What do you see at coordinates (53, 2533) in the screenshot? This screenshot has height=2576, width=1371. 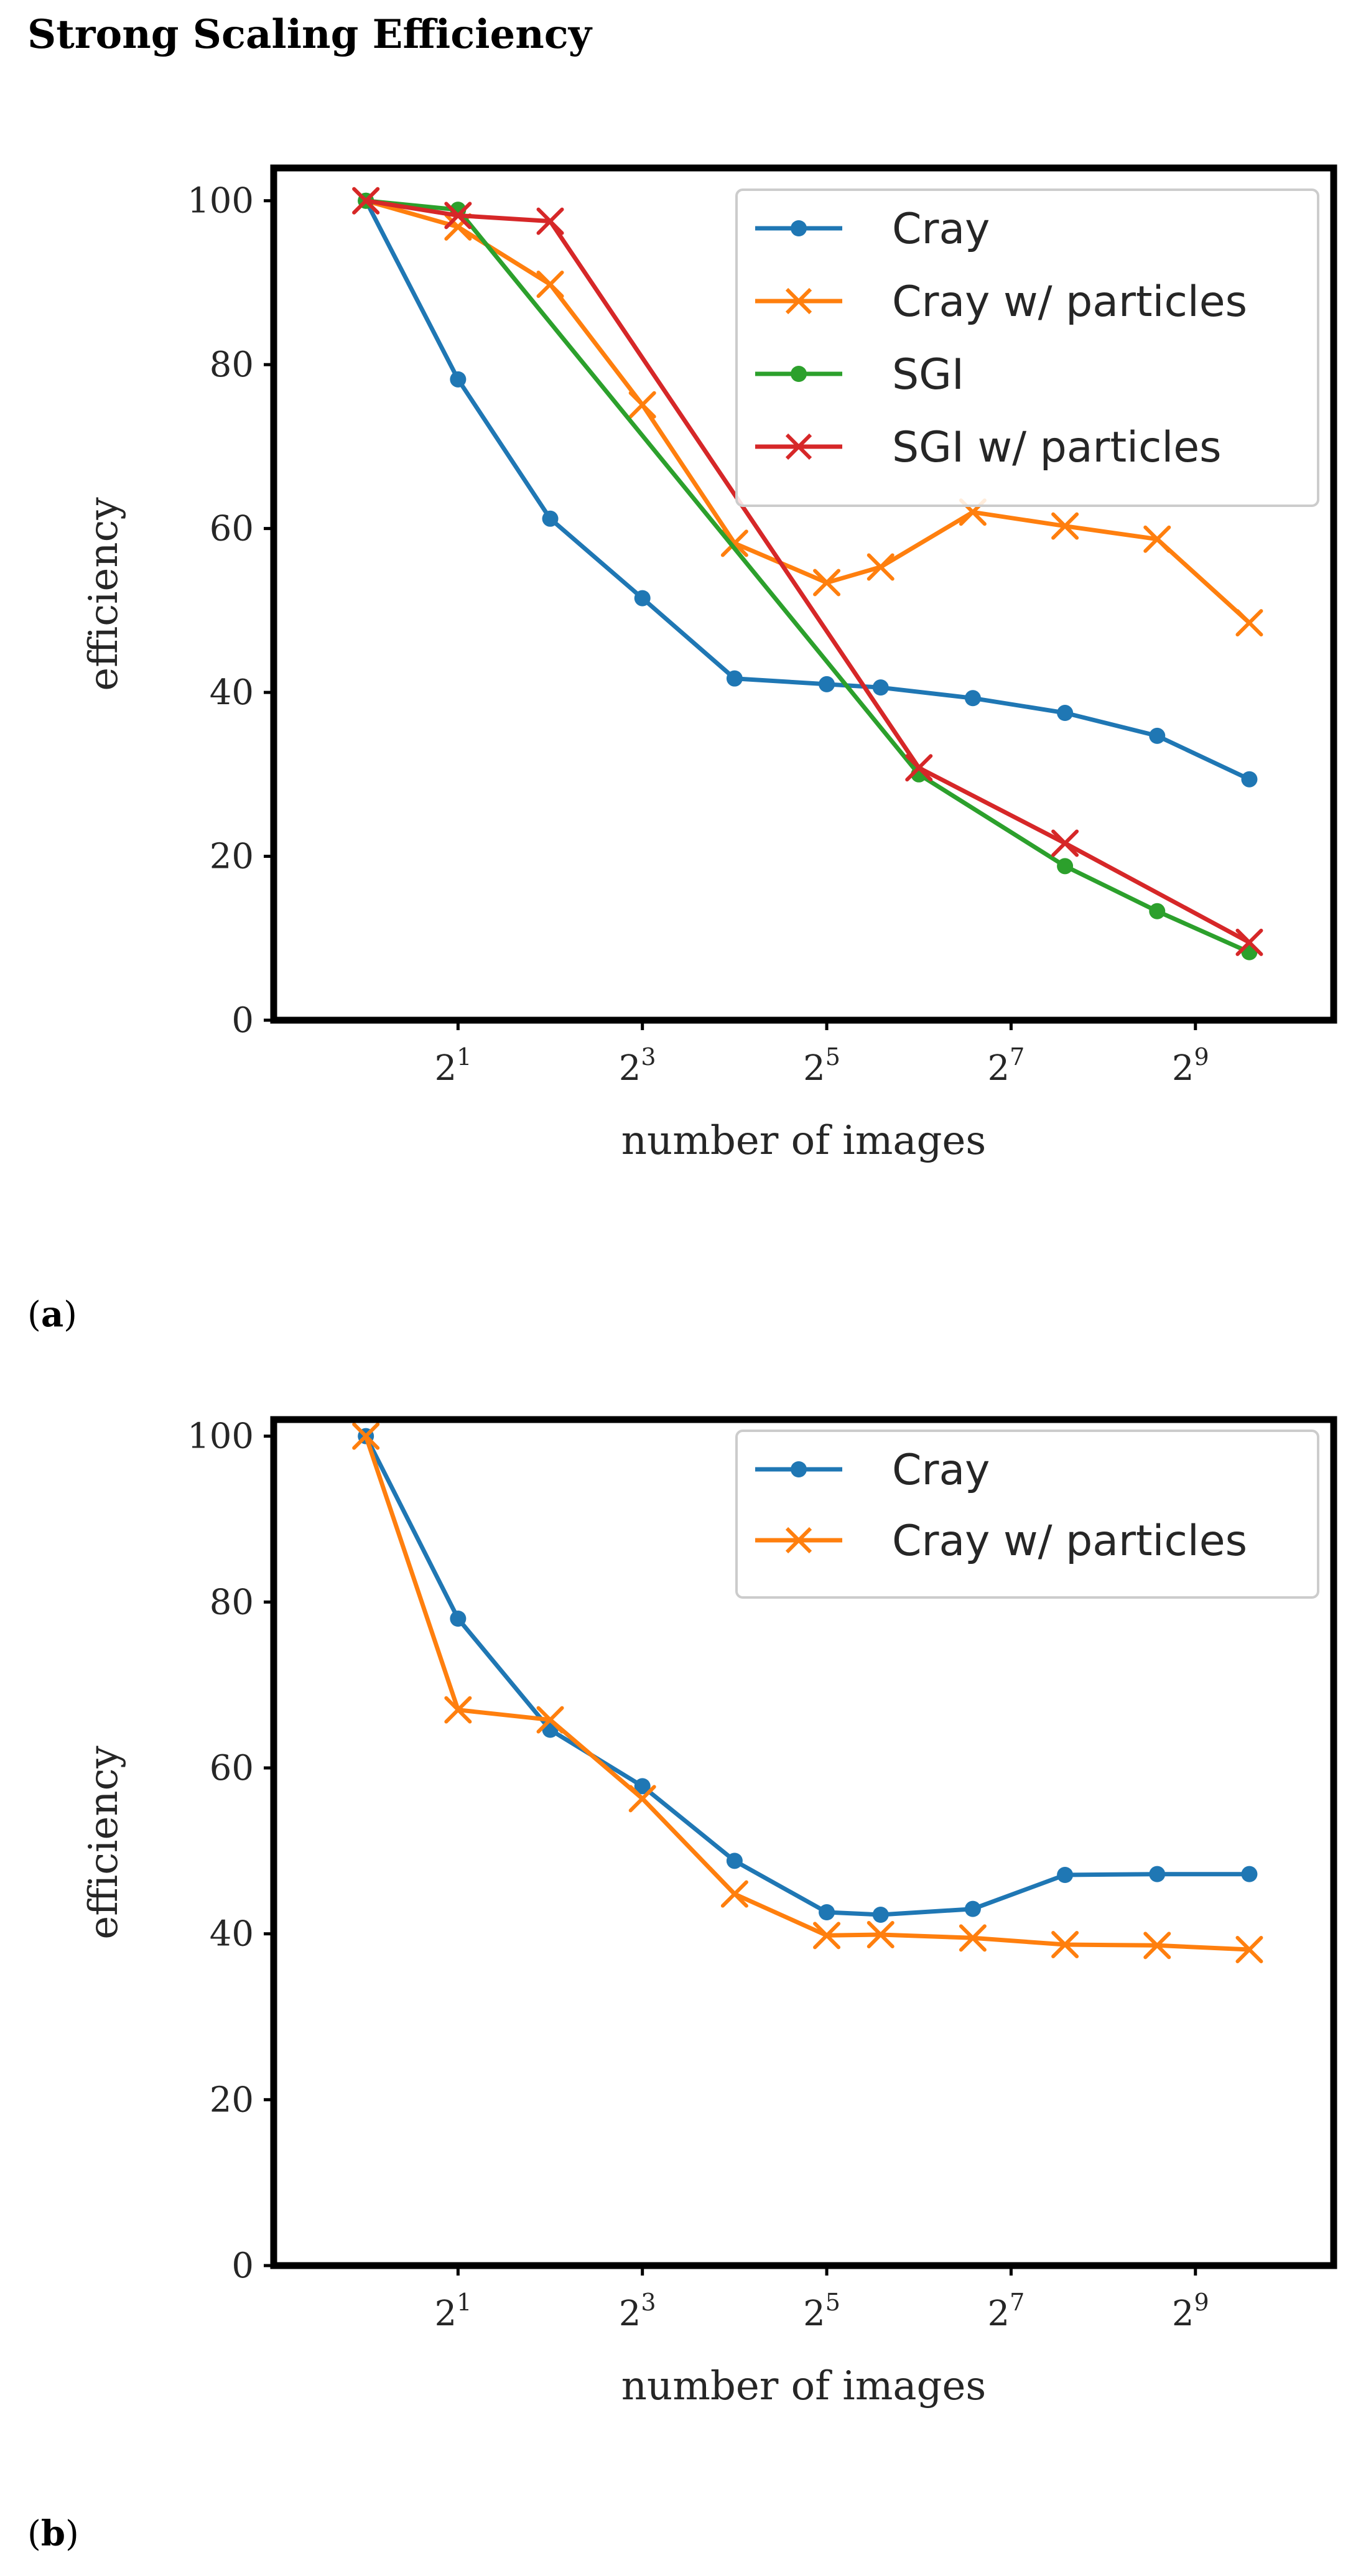 I see `panel-label-b: (b)` at bounding box center [53, 2533].